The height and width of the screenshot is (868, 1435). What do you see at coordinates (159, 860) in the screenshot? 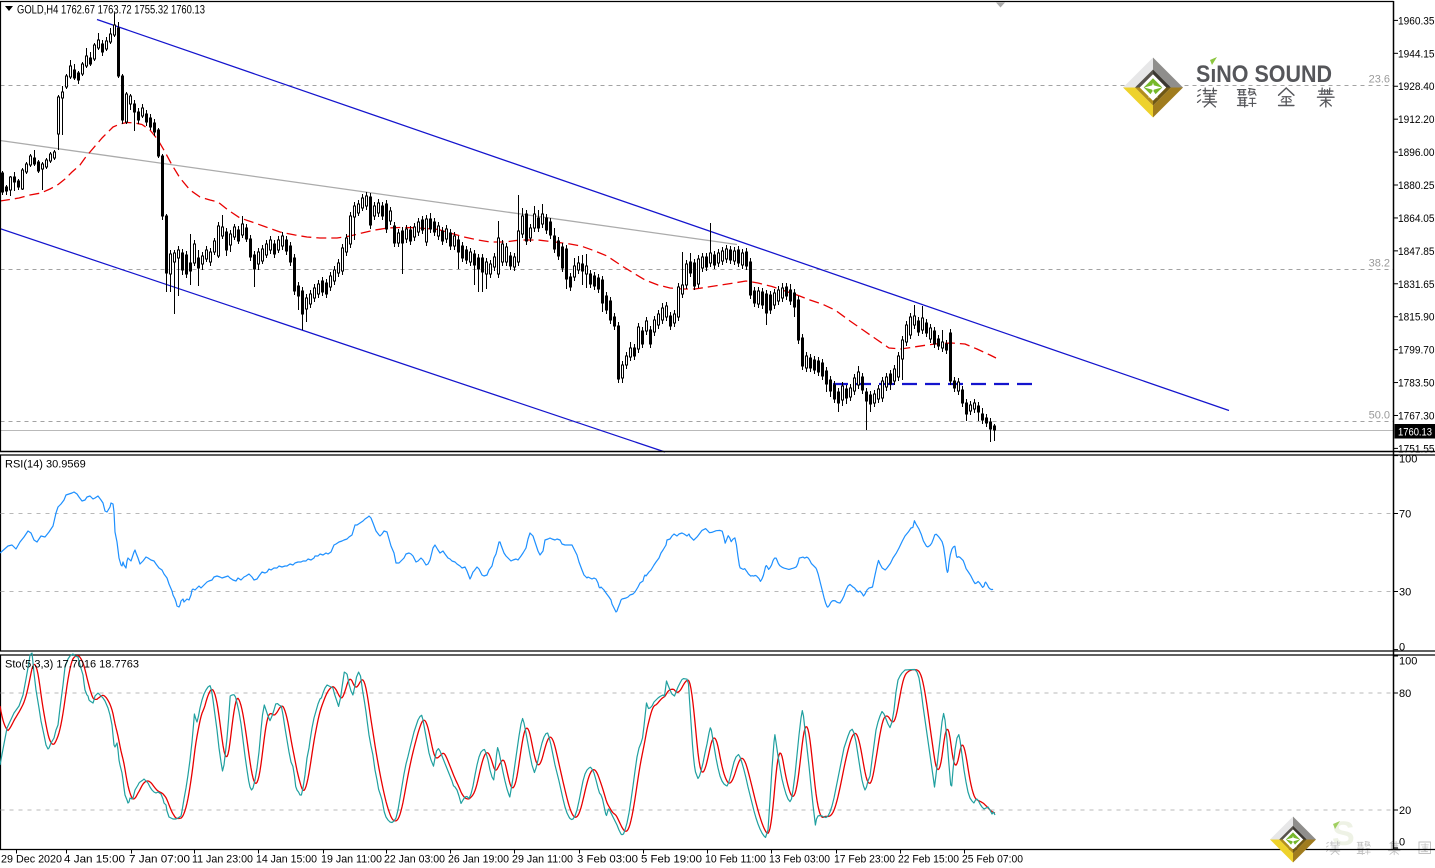
I see `svg-text: 7 Jan 07:00` at bounding box center [159, 860].